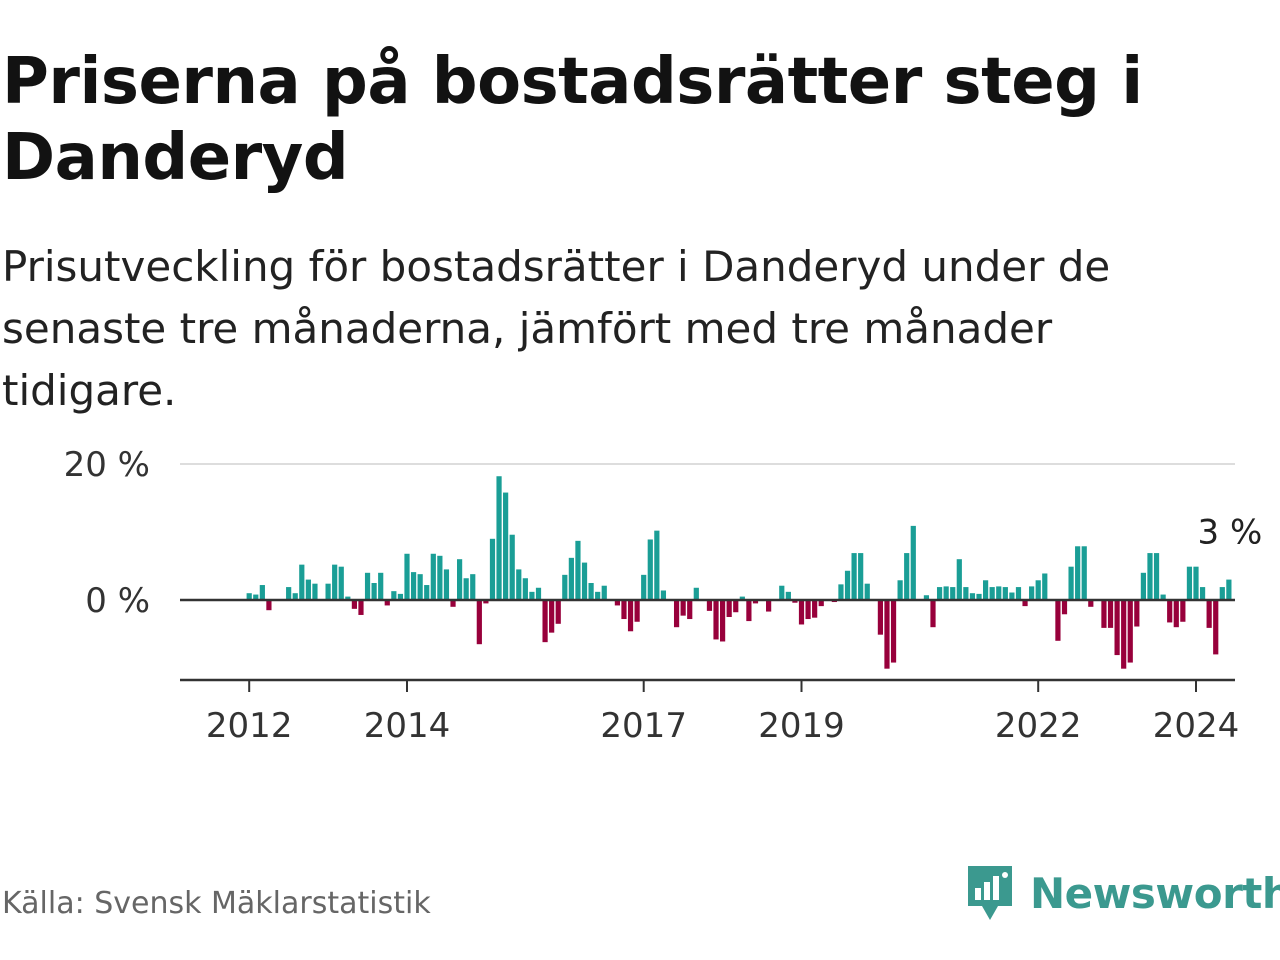 The image size is (1280, 960). Describe the element at coordinates (107, 465) in the screenshot. I see `y-tick-label: 20 %` at that location.